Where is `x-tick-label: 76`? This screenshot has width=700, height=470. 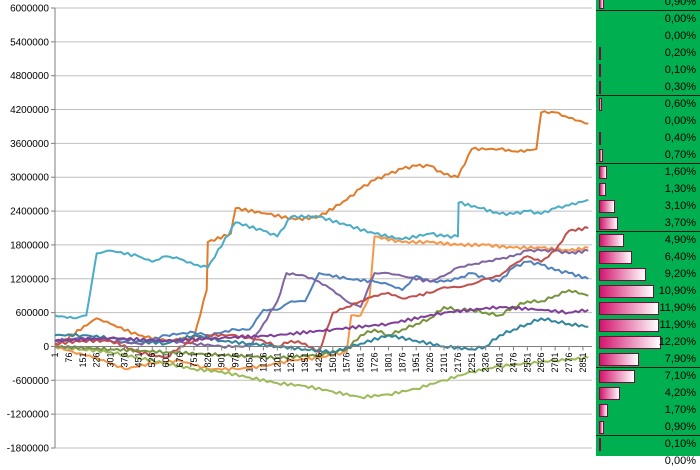
x-tick-label: 76 is located at coordinates (69, 357).